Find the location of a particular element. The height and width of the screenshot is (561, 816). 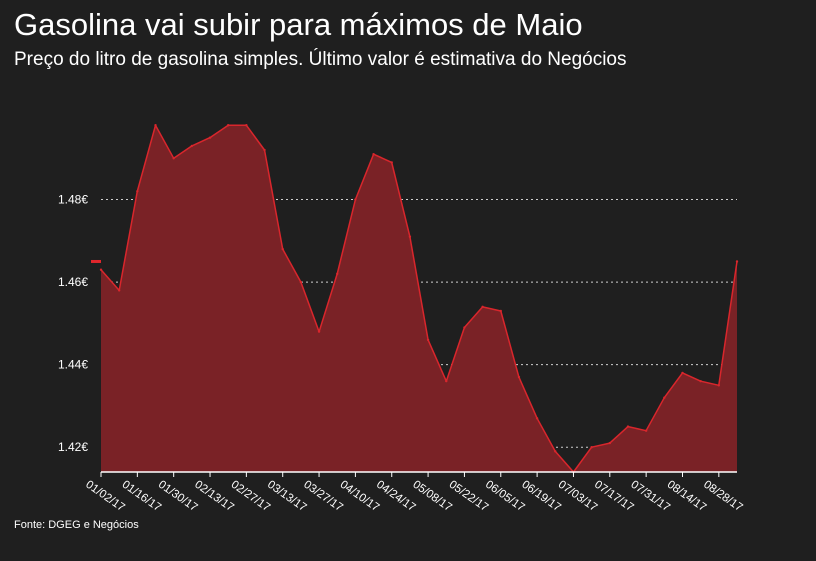

y-axis-ticks: 1.42€ 1.44€ 1.46€ 1.48€ is located at coordinates (73, 324).